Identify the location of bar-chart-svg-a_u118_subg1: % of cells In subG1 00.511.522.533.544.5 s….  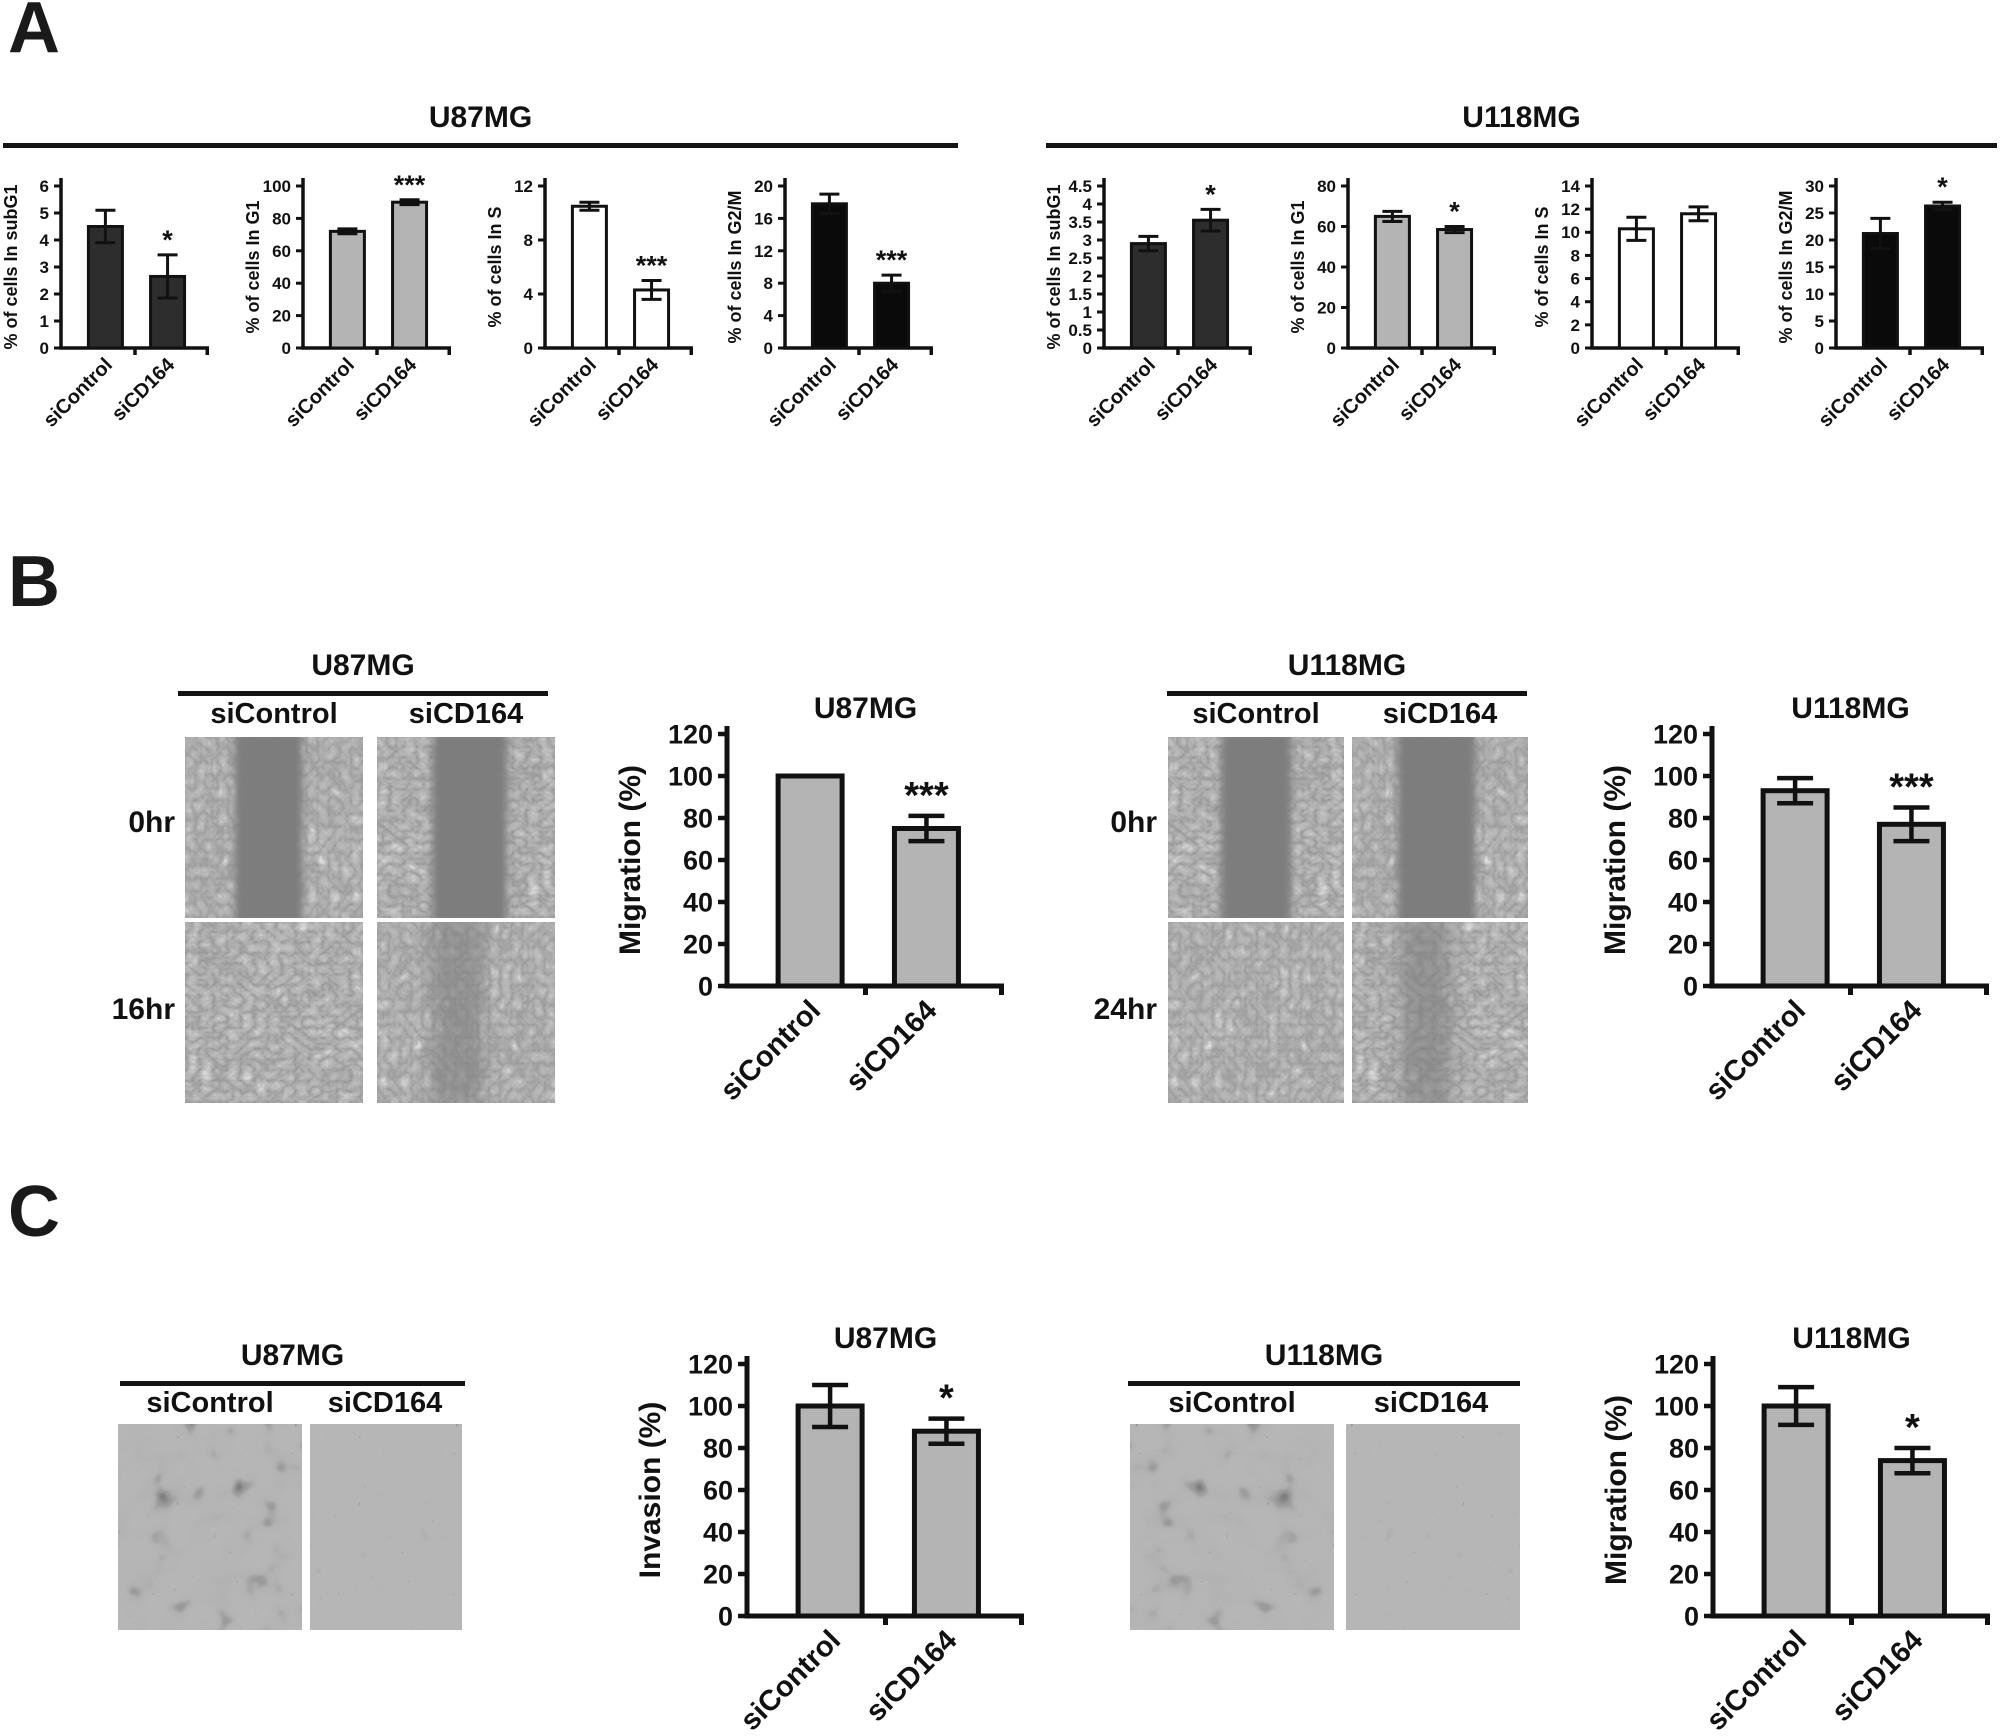
(1148, 304).